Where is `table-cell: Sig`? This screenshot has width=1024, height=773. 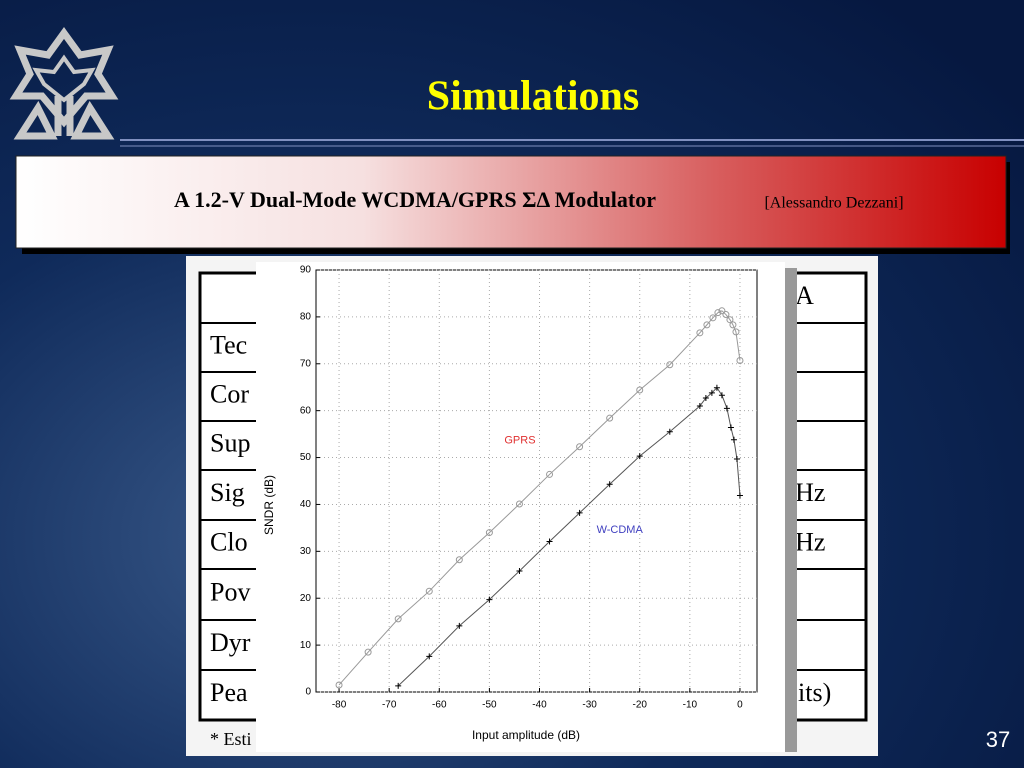
table-cell: Sig is located at coordinates (227, 492).